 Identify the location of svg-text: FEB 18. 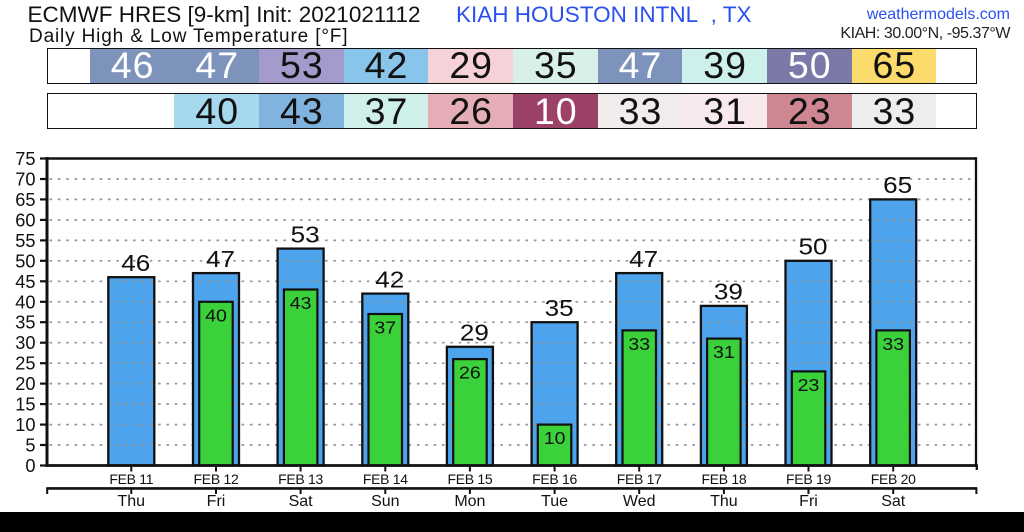
(723, 479).